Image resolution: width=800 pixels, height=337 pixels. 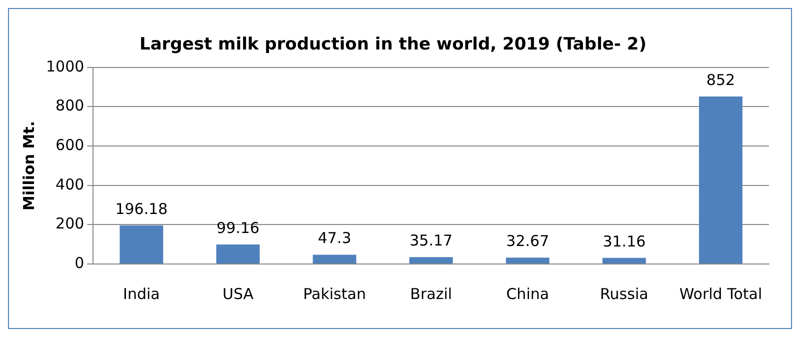 What do you see at coordinates (334, 293) in the screenshot?
I see `x-tick-label: Pakistan` at bounding box center [334, 293].